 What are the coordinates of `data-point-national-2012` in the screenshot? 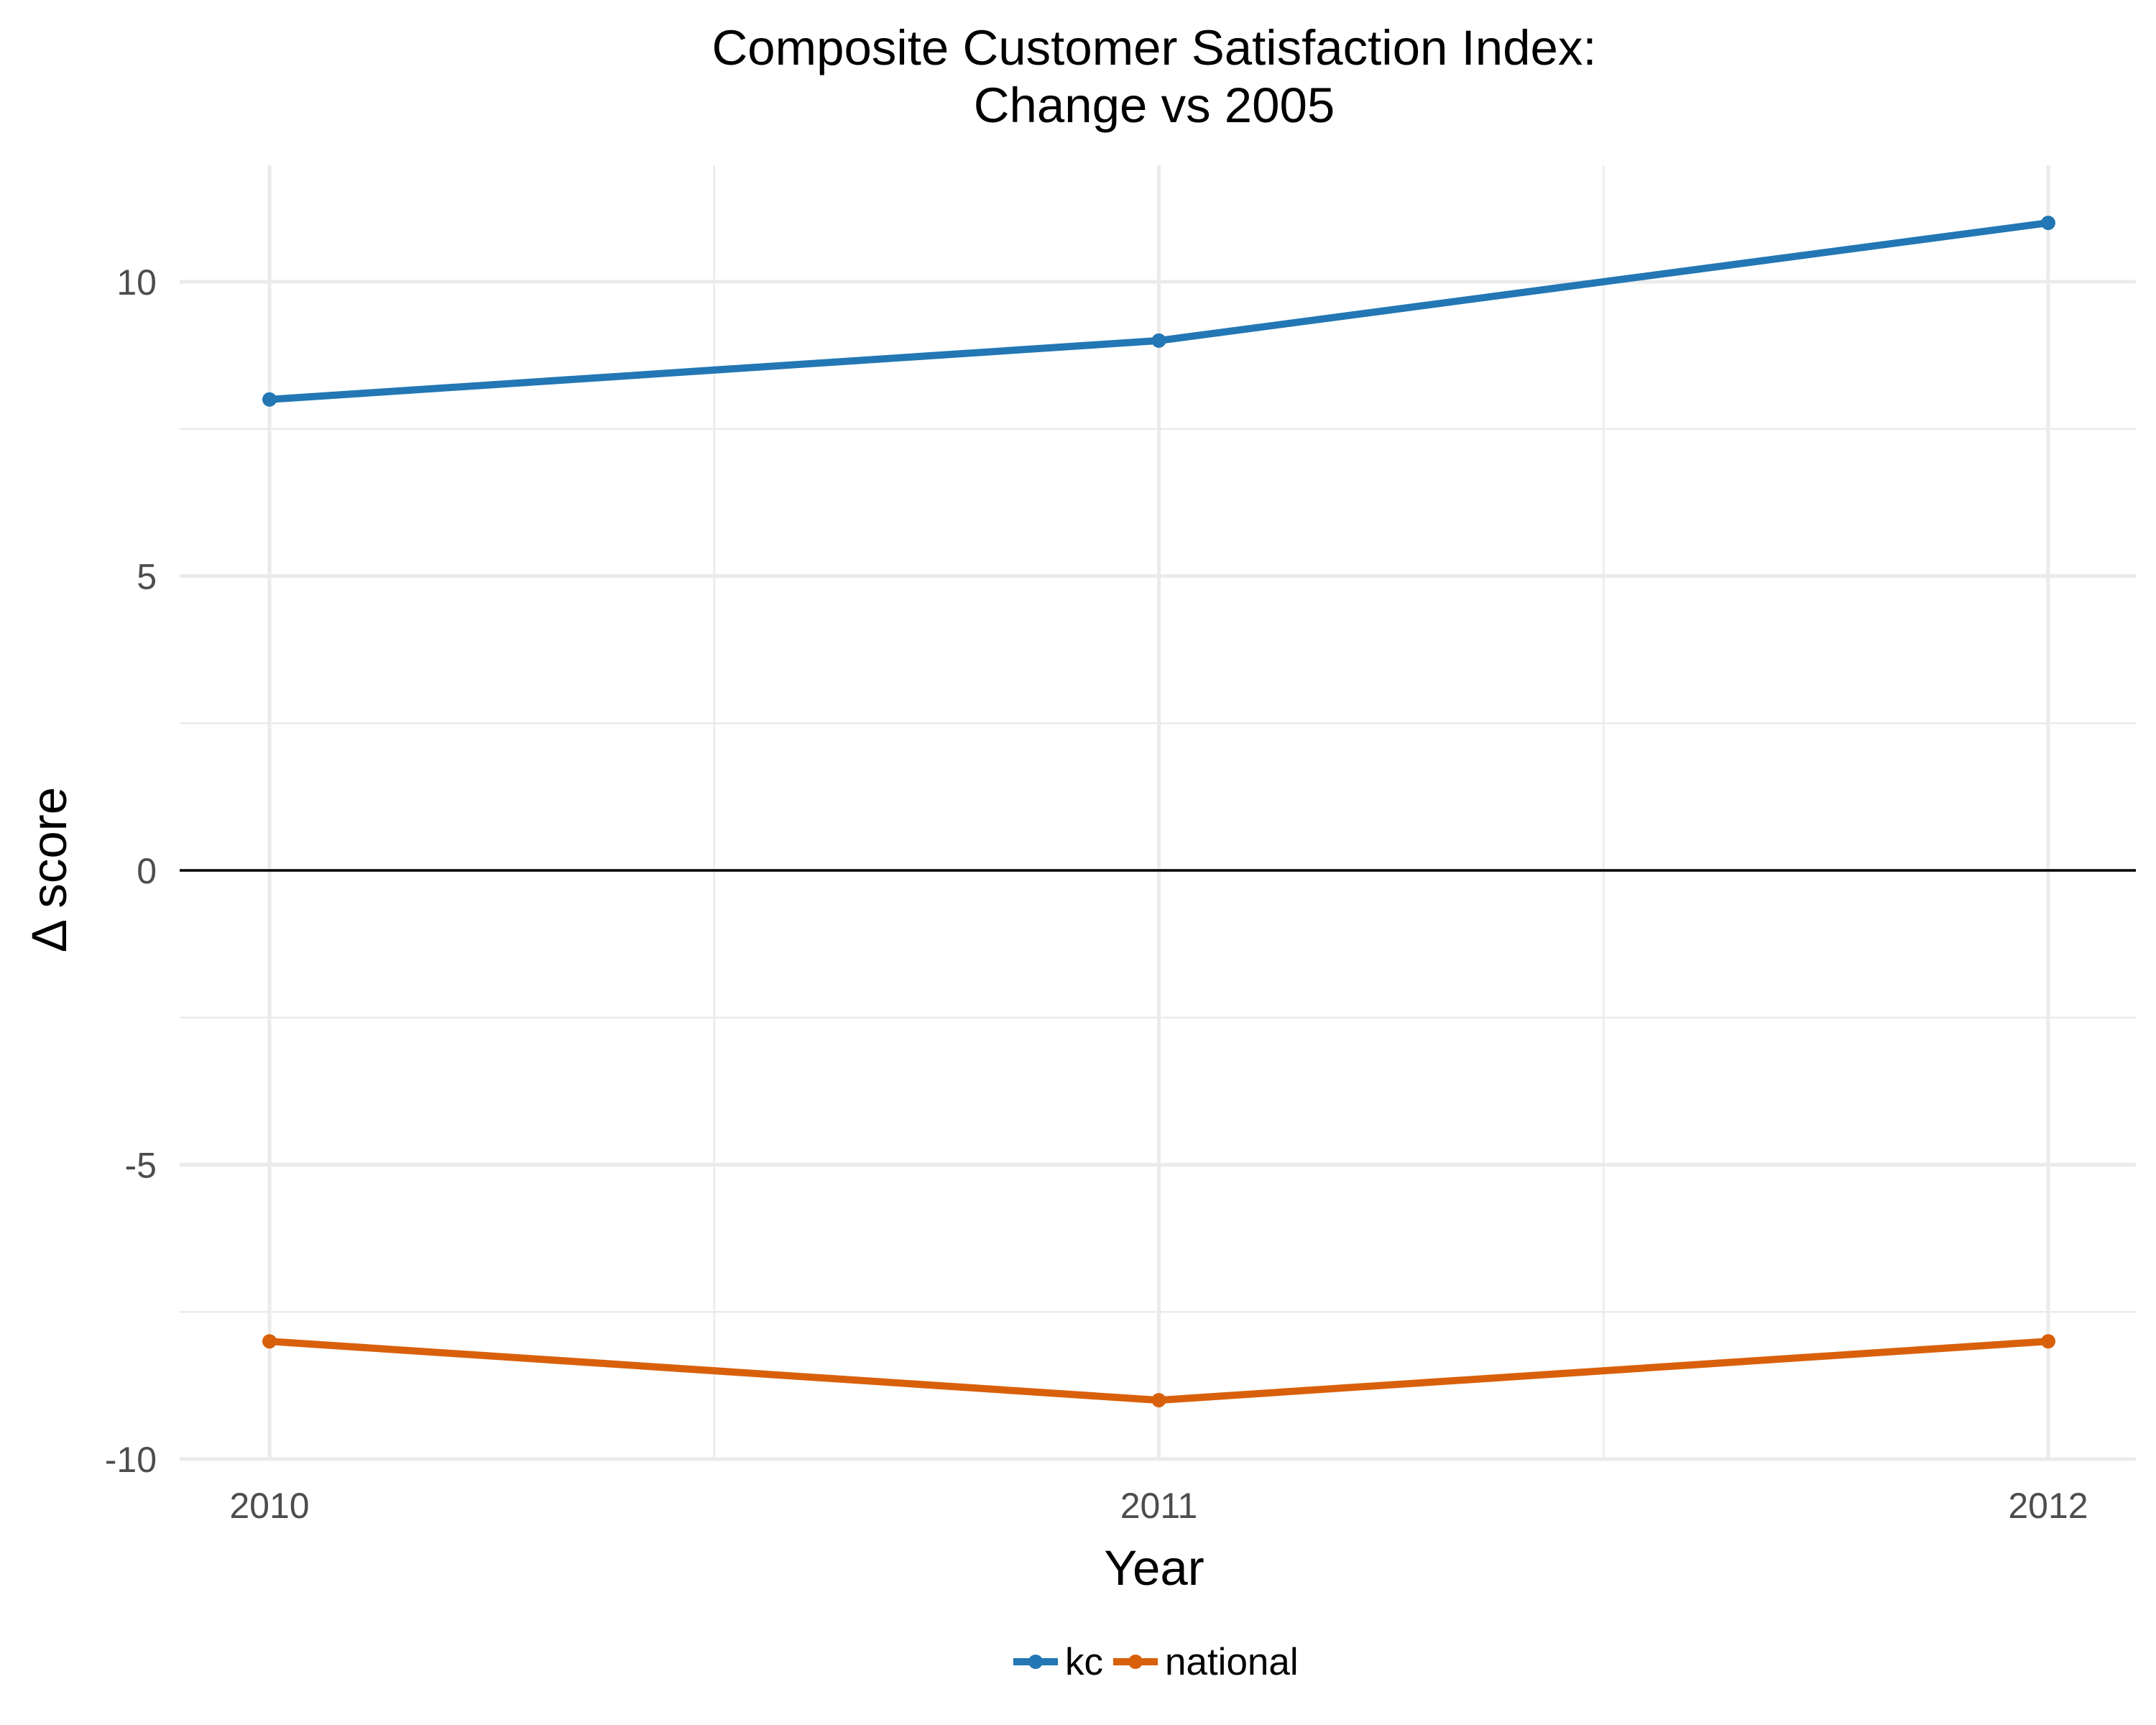 It's located at (2048, 1341).